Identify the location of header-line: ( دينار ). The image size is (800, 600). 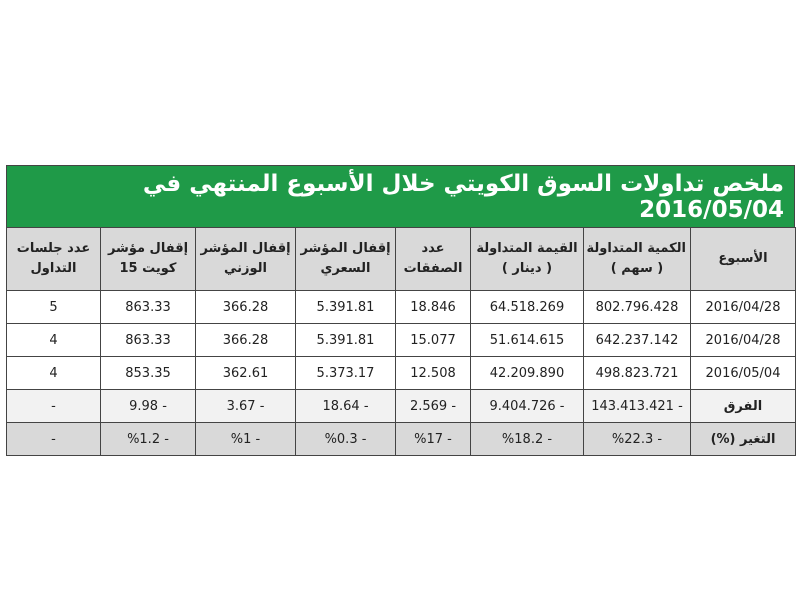
(527, 268).